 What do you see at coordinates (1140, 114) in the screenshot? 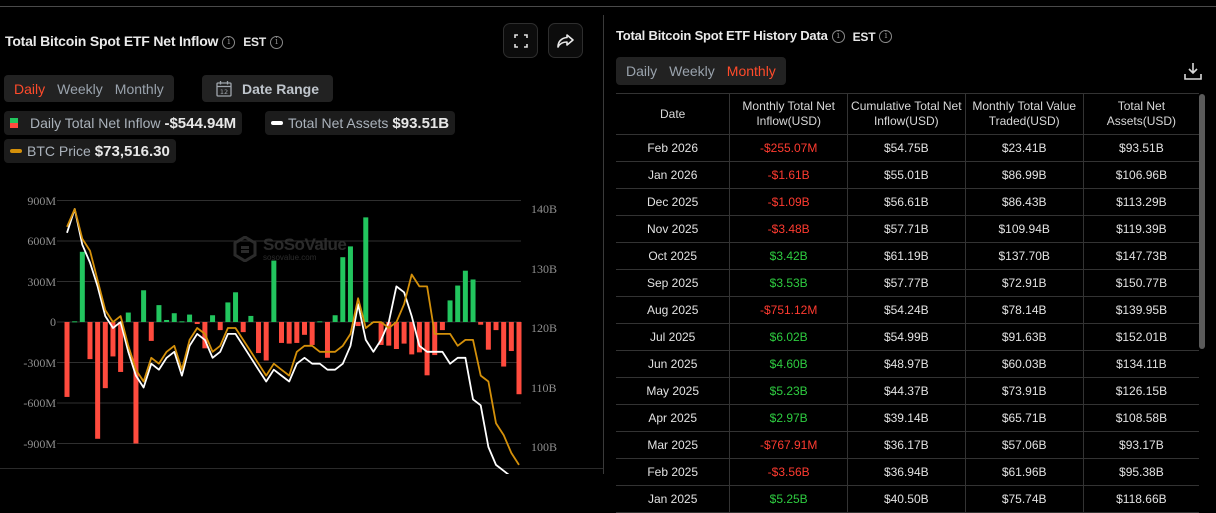
I see `col-net-assets: Total Net Assets(USD)` at bounding box center [1140, 114].